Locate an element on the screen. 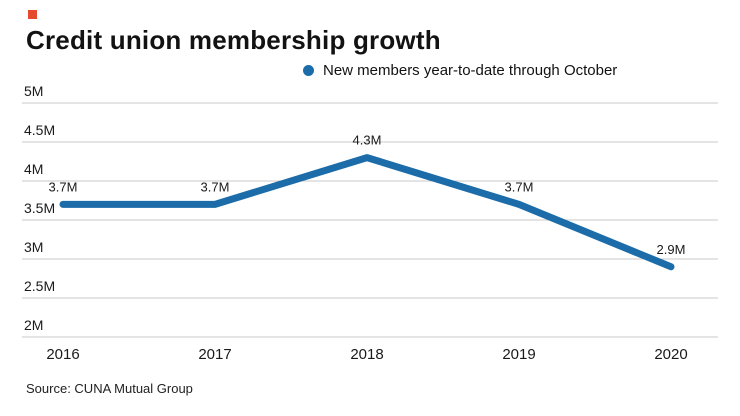  xtick-label-2018: 2018 is located at coordinates (366, 354).